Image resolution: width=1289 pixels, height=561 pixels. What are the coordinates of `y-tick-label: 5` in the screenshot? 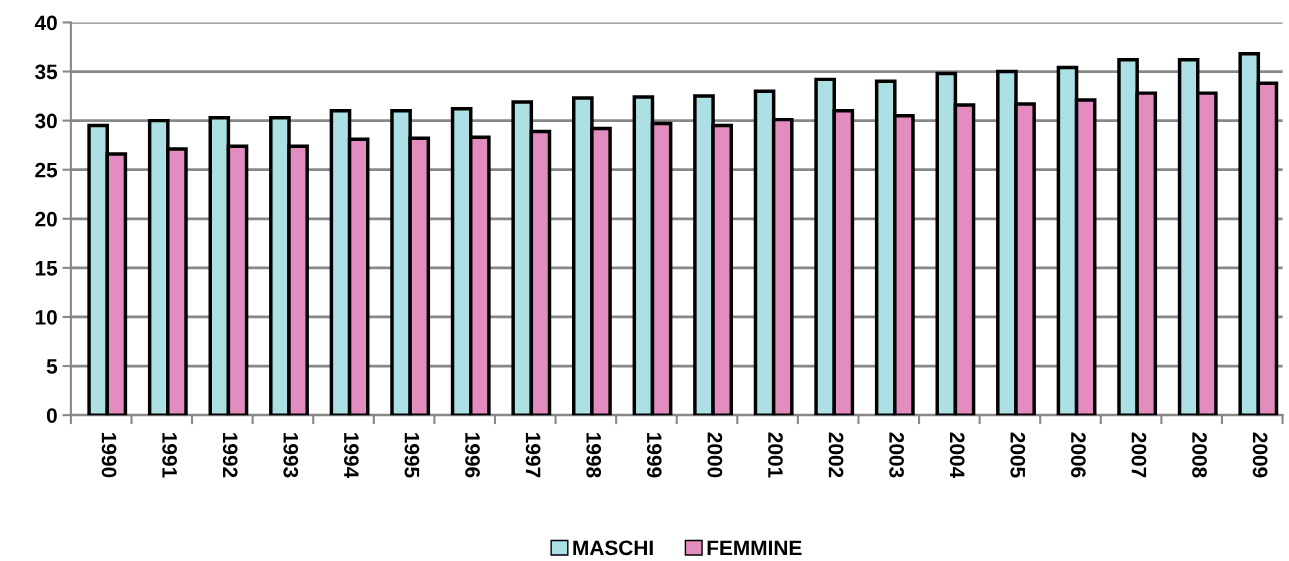 It's located at (52, 366).